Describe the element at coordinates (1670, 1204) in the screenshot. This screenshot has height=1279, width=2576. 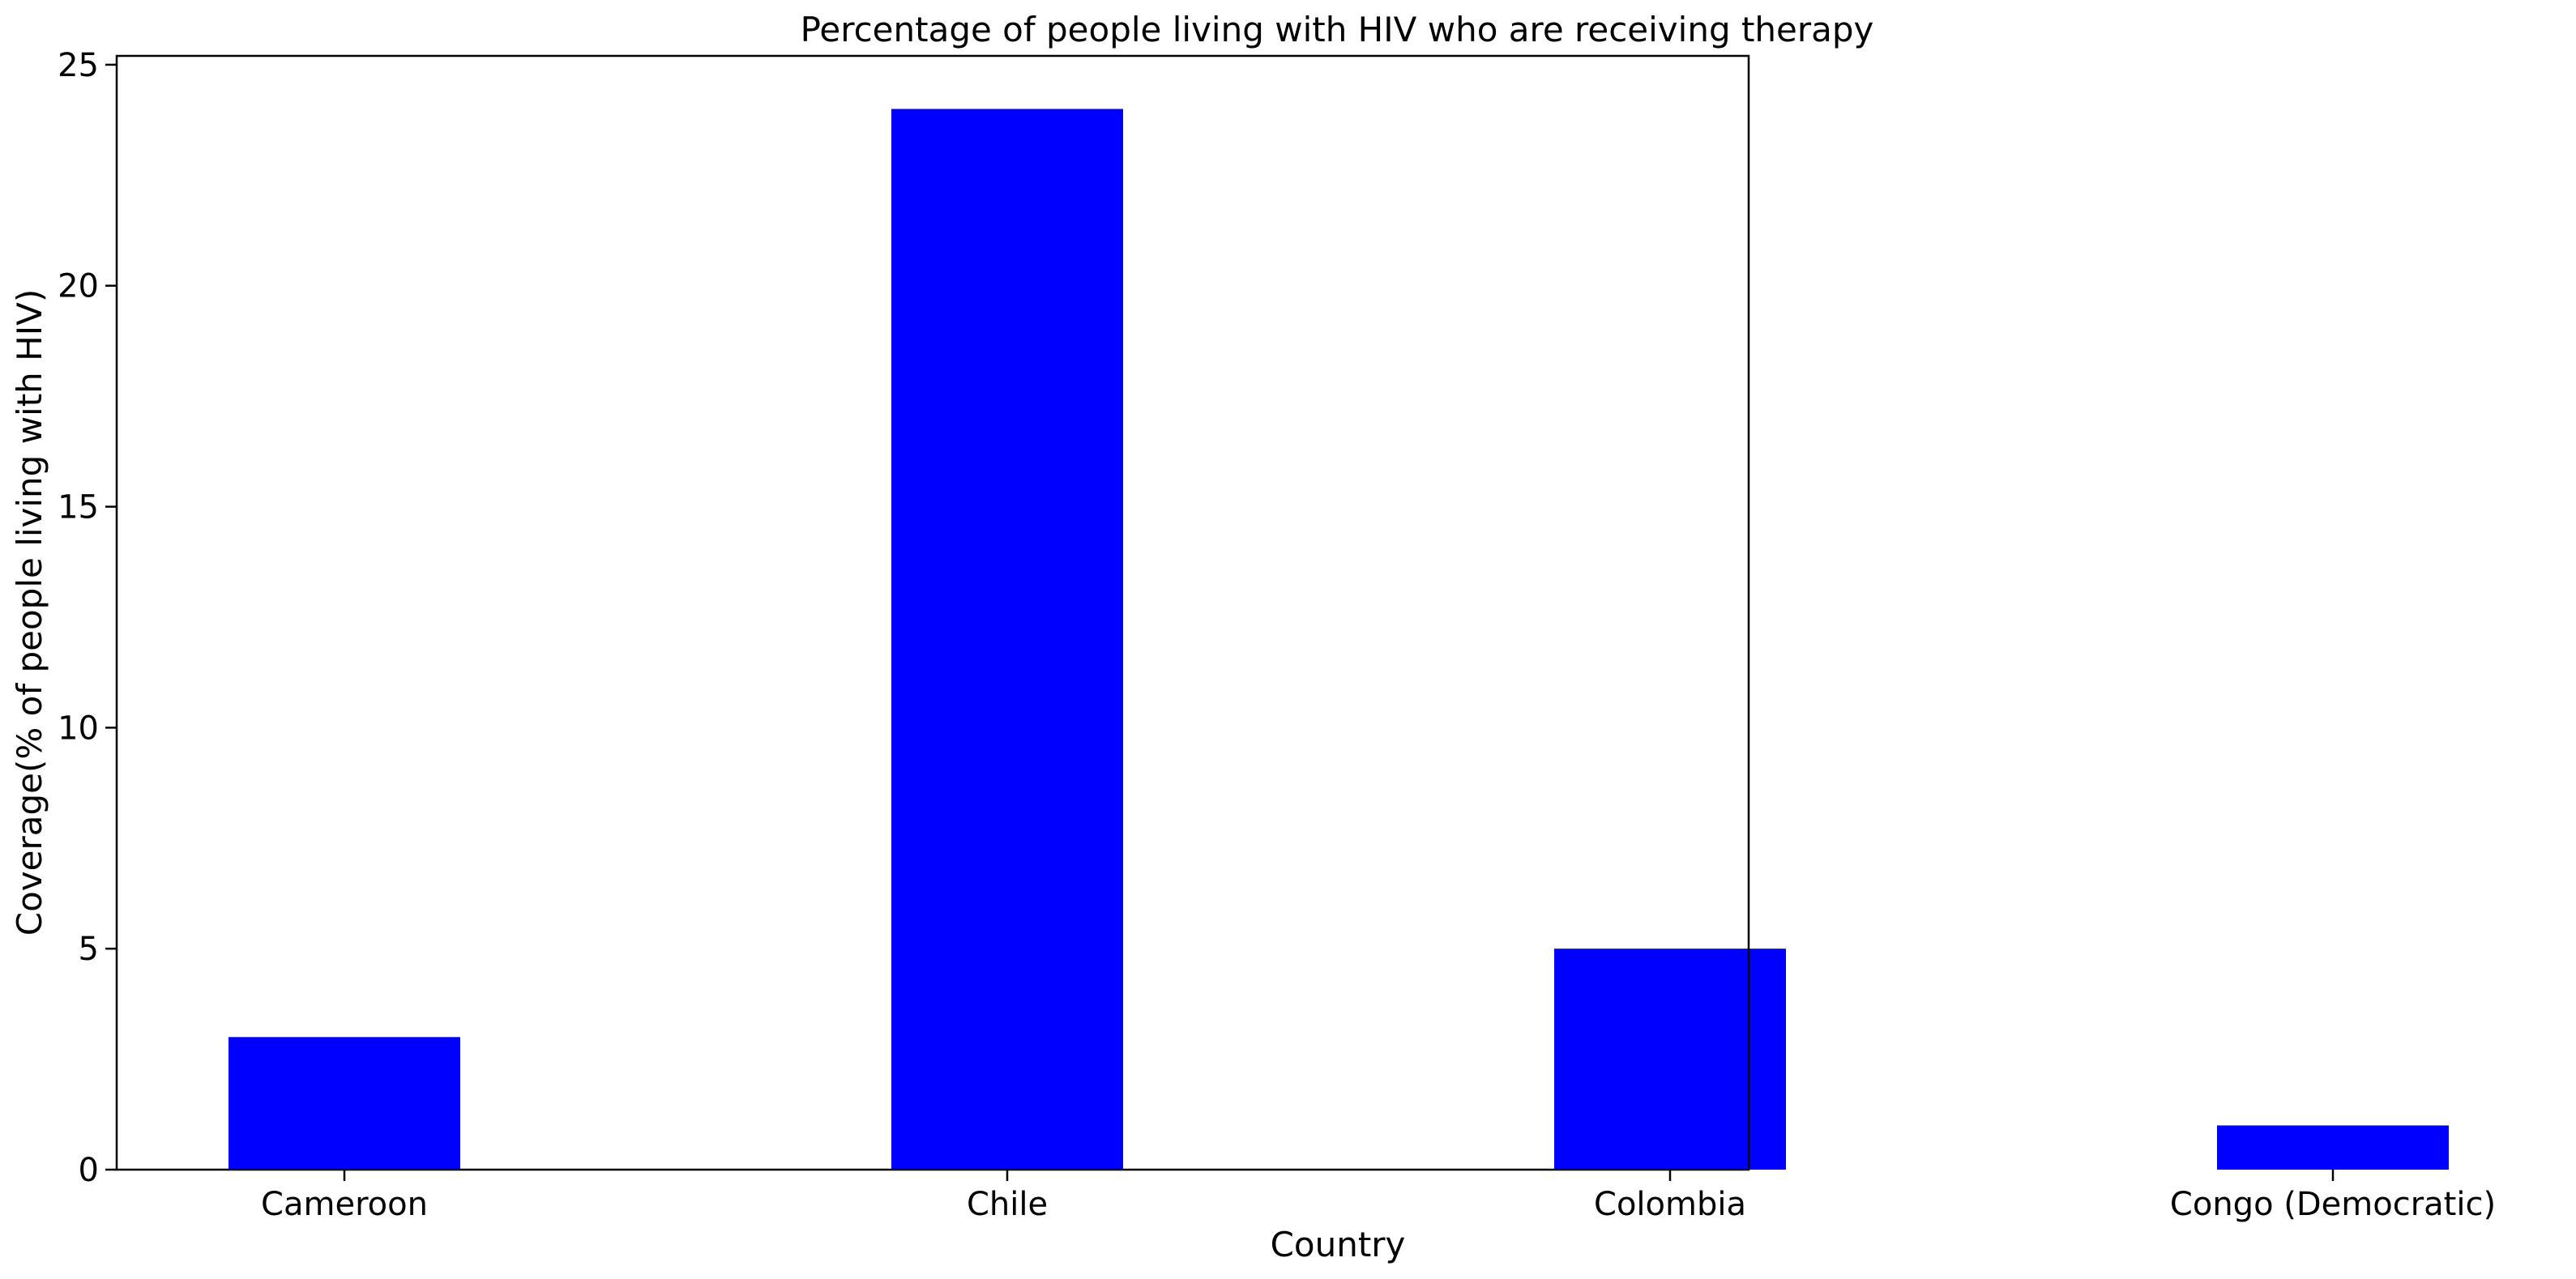
I see `x-tick-label: Colombia` at that location.